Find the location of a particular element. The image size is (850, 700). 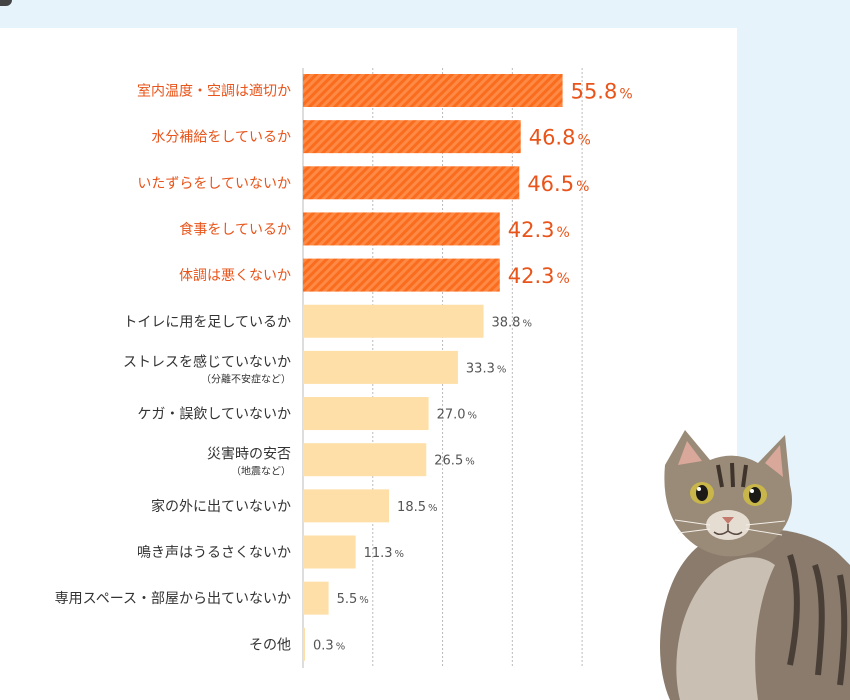

value-label: 26.5% is located at coordinates (454, 461).